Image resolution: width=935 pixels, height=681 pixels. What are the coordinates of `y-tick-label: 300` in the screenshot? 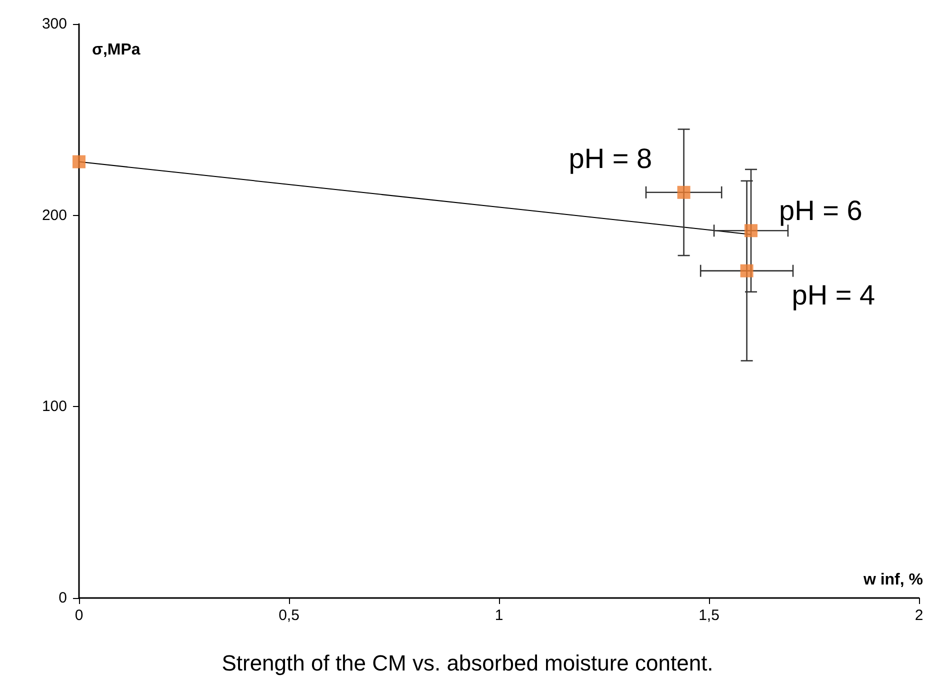 It's located at (54, 24).